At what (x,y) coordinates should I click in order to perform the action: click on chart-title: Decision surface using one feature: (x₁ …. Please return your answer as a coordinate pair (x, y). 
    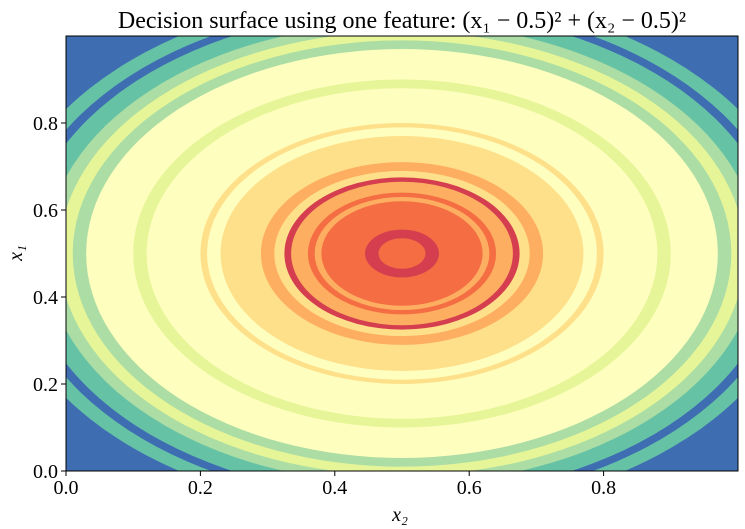
    Looking at the image, I should click on (402, 21).